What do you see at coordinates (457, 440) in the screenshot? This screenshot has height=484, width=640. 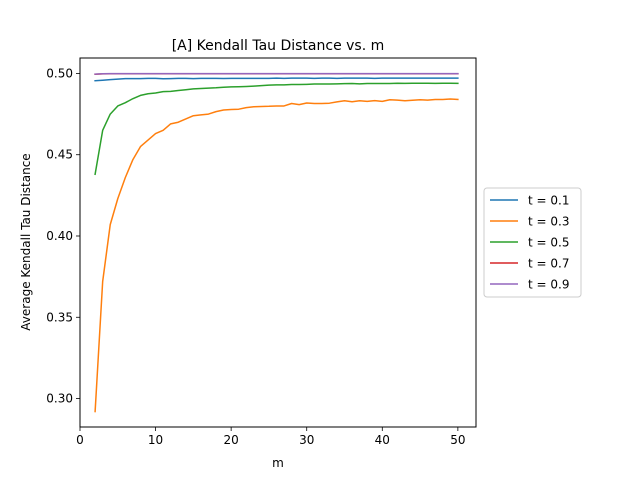 I see `x-tick-label: 50` at bounding box center [457, 440].